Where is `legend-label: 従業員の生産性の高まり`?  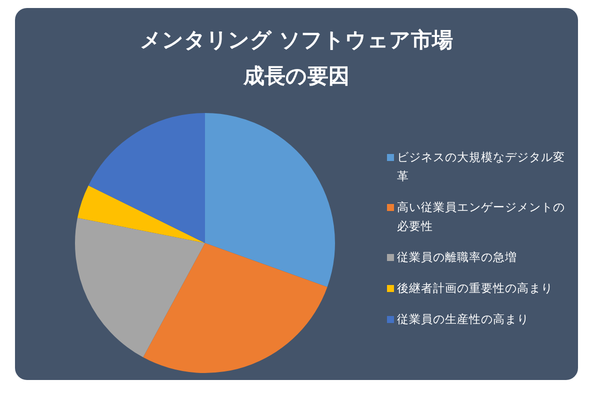
legend-label: 従業員の生産性の高まり is located at coordinates (463, 319).